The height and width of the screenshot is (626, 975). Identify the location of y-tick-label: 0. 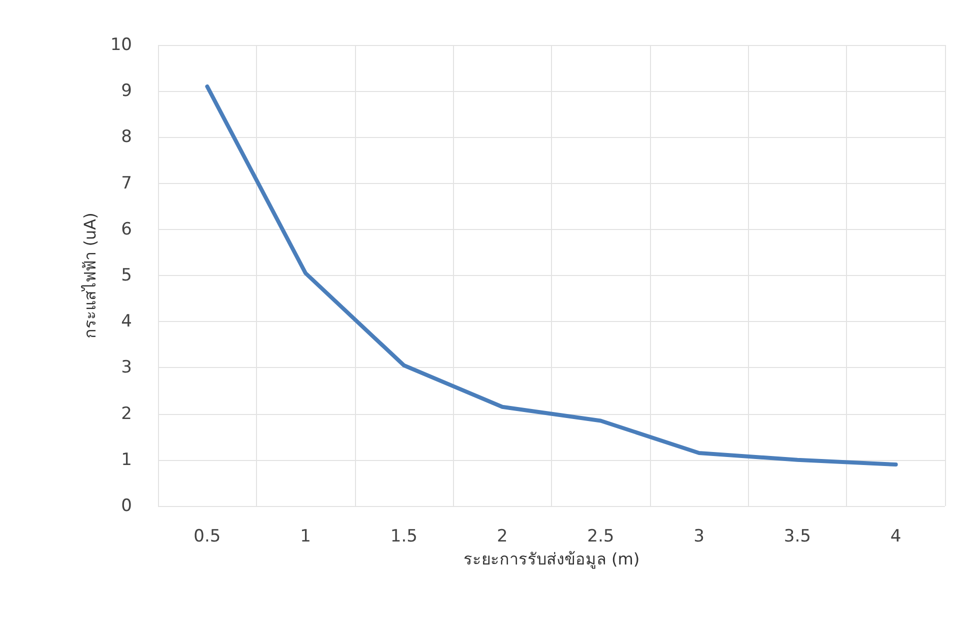
(126, 506).